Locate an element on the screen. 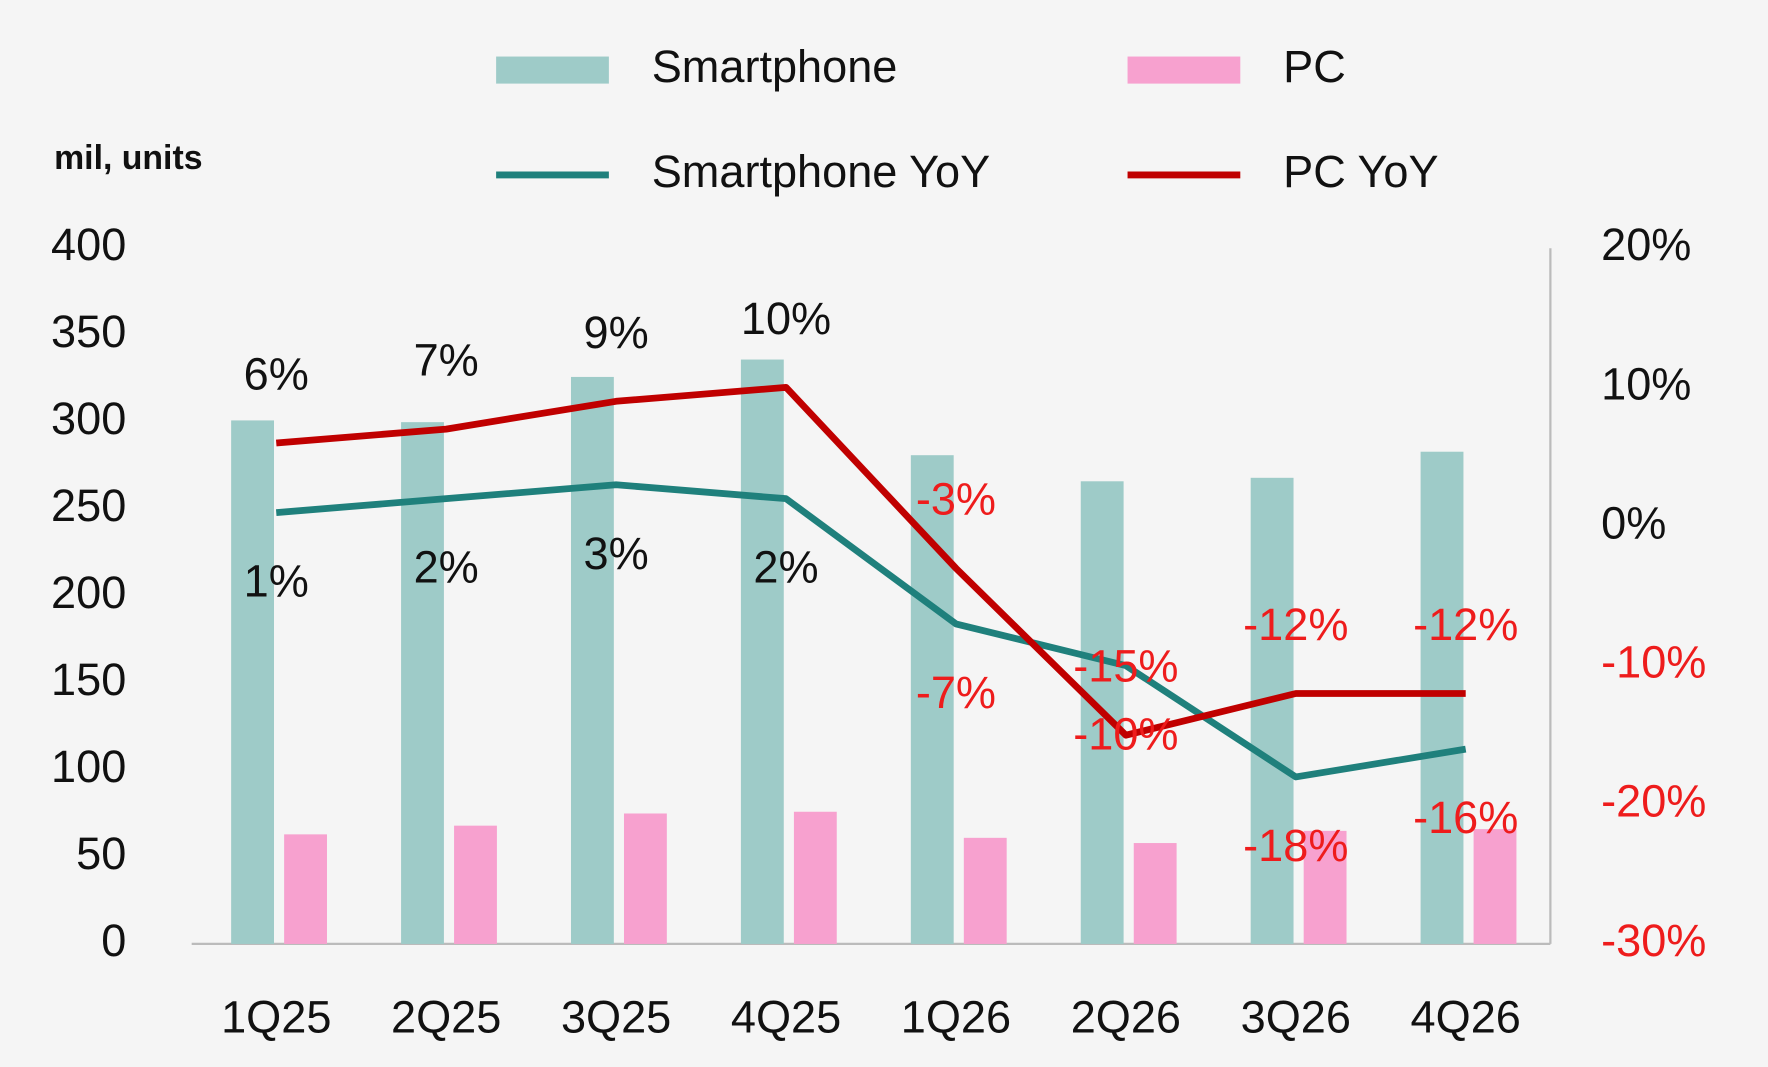  data-label: 10% is located at coordinates (786, 318).